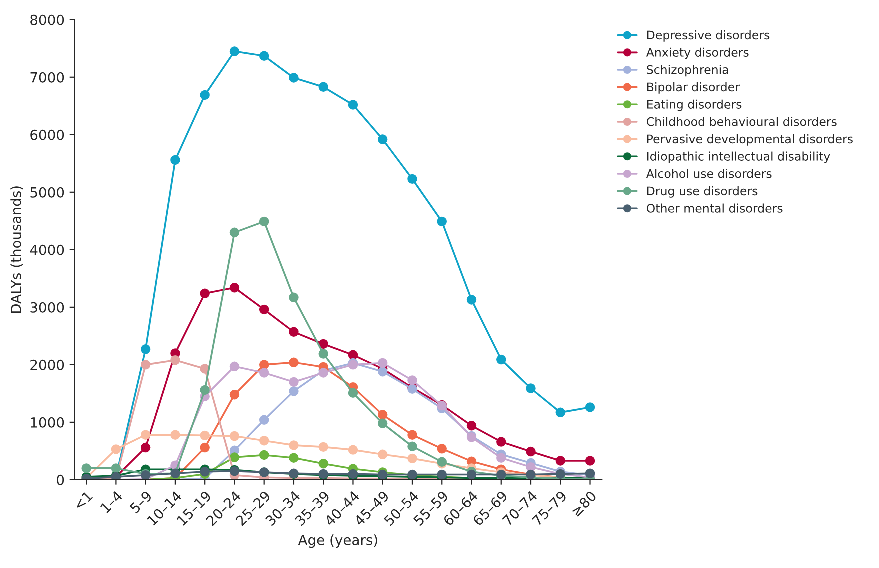 The width and height of the screenshot is (879, 568). Describe the element at coordinates (709, 36) in the screenshot. I see `legend-label: Depressive disorders` at that location.